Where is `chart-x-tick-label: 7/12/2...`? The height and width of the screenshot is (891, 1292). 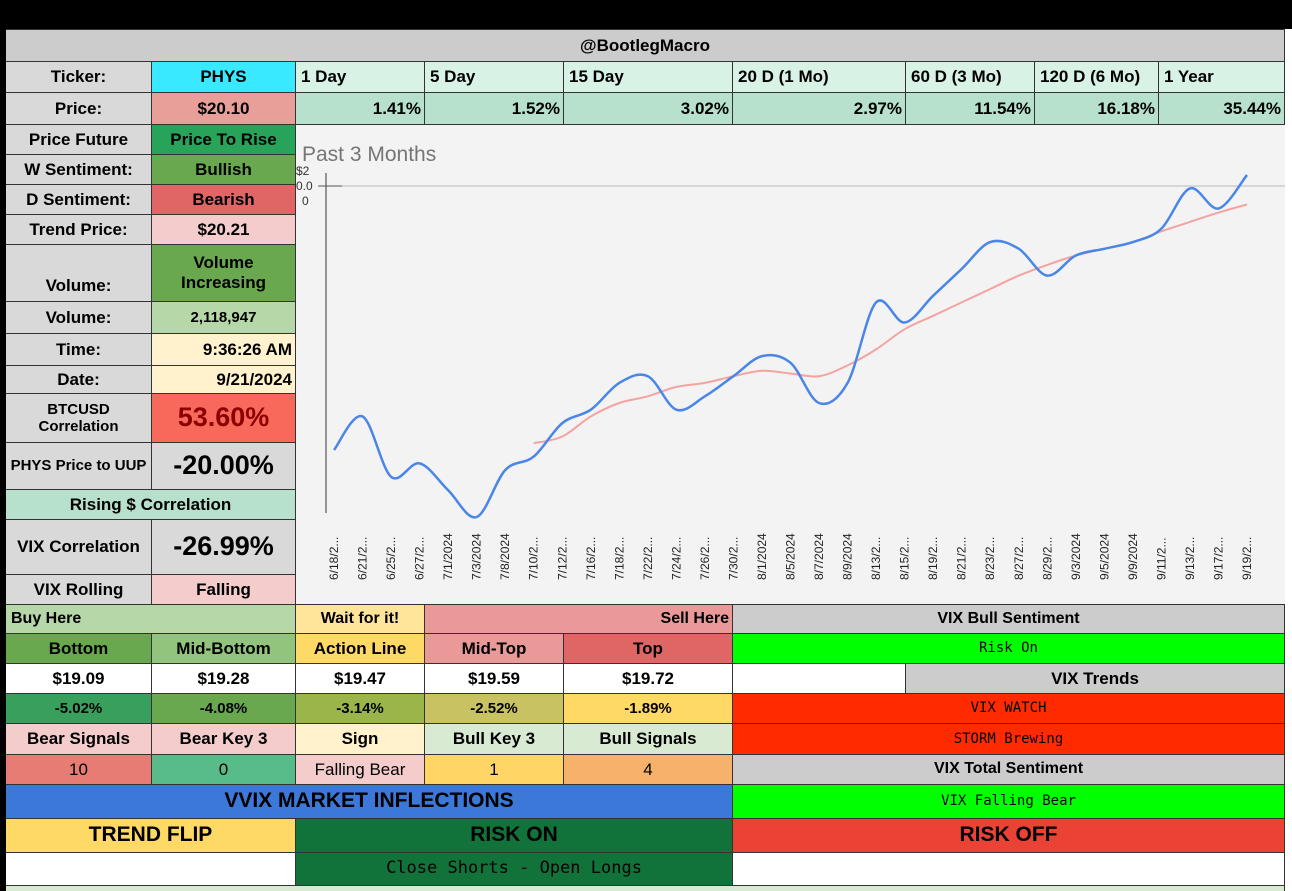 chart-x-tick-label: 7/12/2... is located at coordinates (562, 558).